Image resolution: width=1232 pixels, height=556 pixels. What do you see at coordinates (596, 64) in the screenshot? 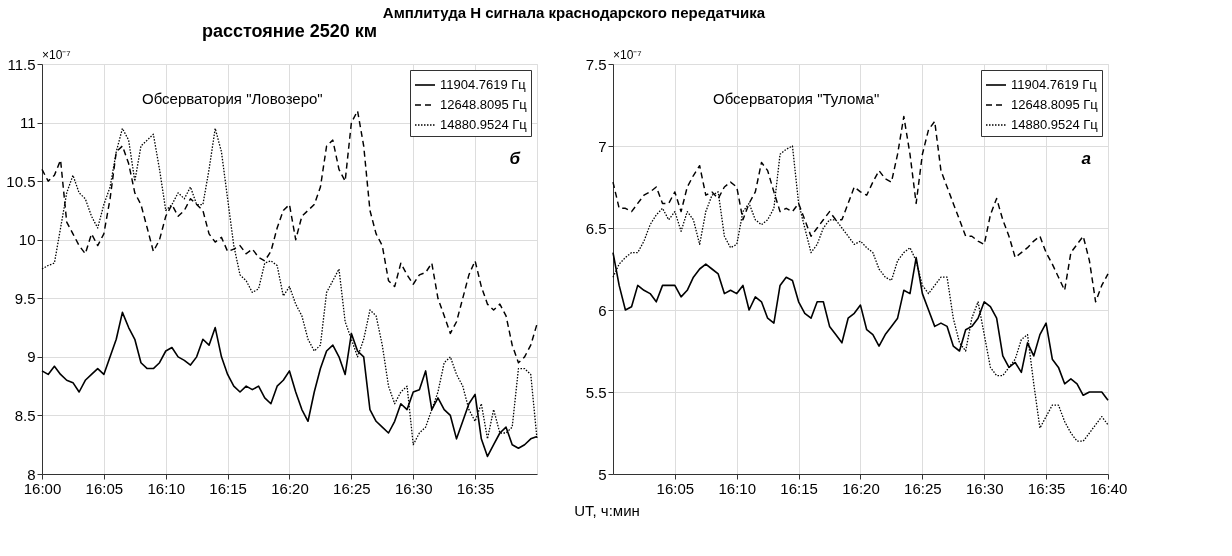
I see `y-tick-label: 7.5` at bounding box center [596, 64].